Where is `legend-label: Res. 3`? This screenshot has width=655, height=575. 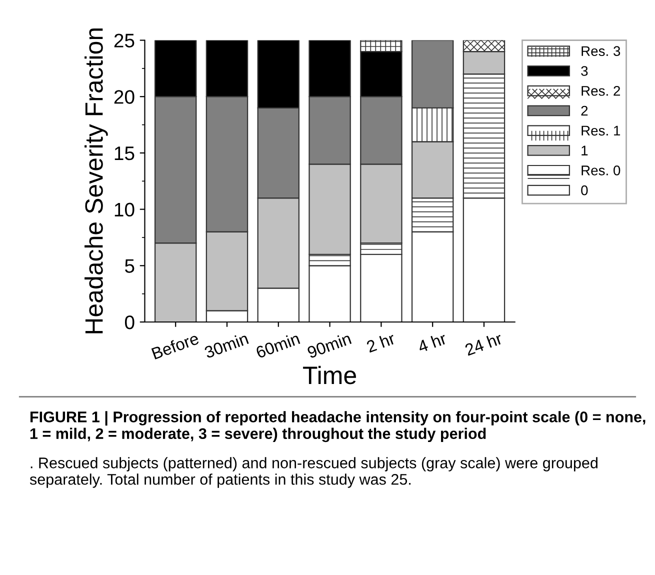 legend-label: Res. 3 is located at coordinates (601, 51).